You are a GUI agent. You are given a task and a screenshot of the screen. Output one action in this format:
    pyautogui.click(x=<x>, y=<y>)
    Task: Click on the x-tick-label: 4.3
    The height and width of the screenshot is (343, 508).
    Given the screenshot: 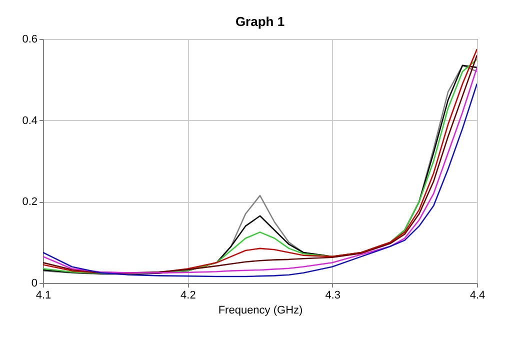 What is the action you would take?
    pyautogui.click(x=332, y=296)
    